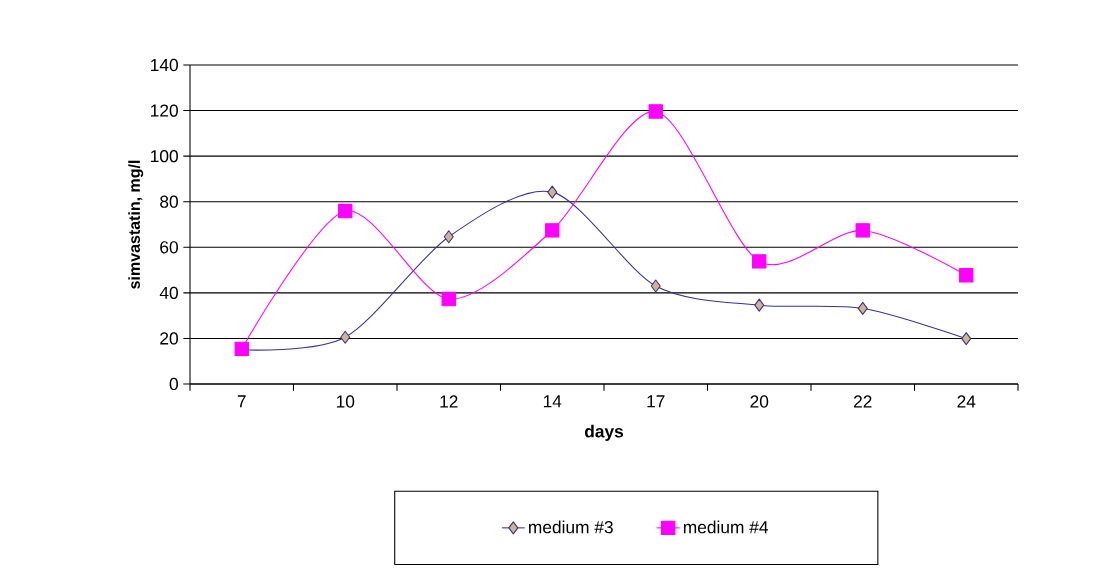  Describe the element at coordinates (169, 338) in the screenshot. I see `y-tick-label: 20` at that location.